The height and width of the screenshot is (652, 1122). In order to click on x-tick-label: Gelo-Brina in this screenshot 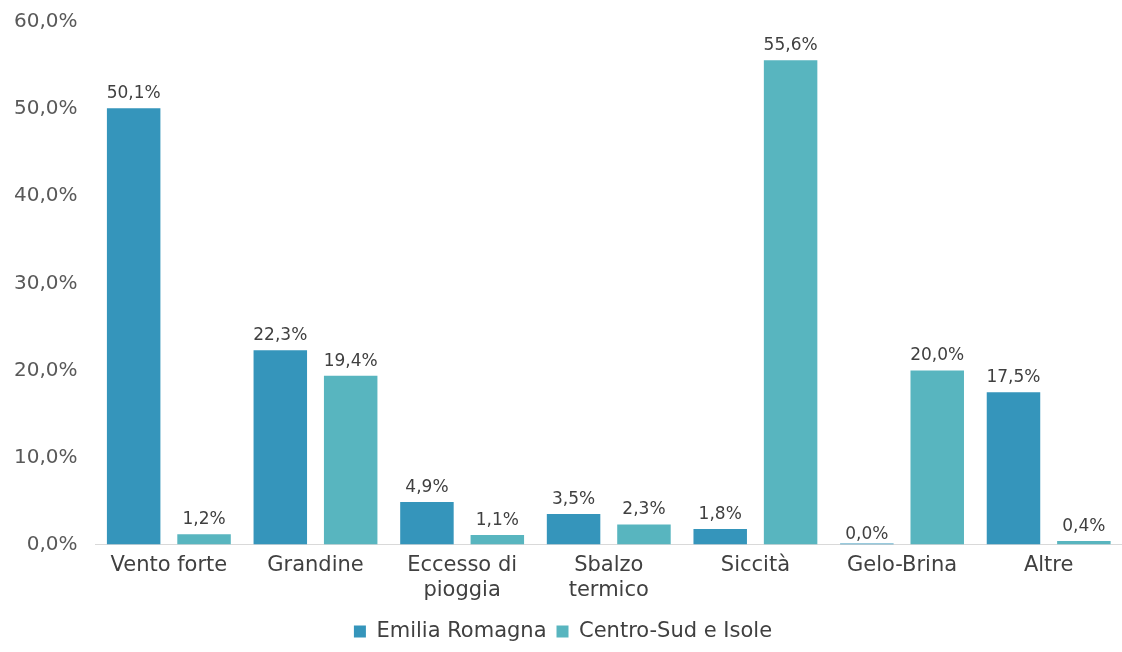, I will do `click(902, 563)`.